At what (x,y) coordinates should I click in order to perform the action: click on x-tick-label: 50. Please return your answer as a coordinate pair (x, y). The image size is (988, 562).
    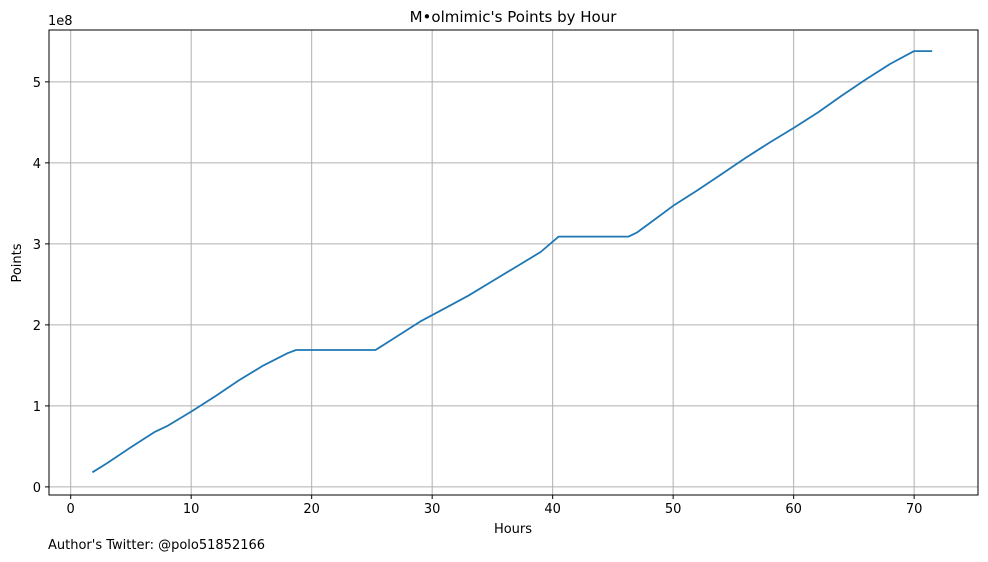
    Looking at the image, I should click on (673, 509).